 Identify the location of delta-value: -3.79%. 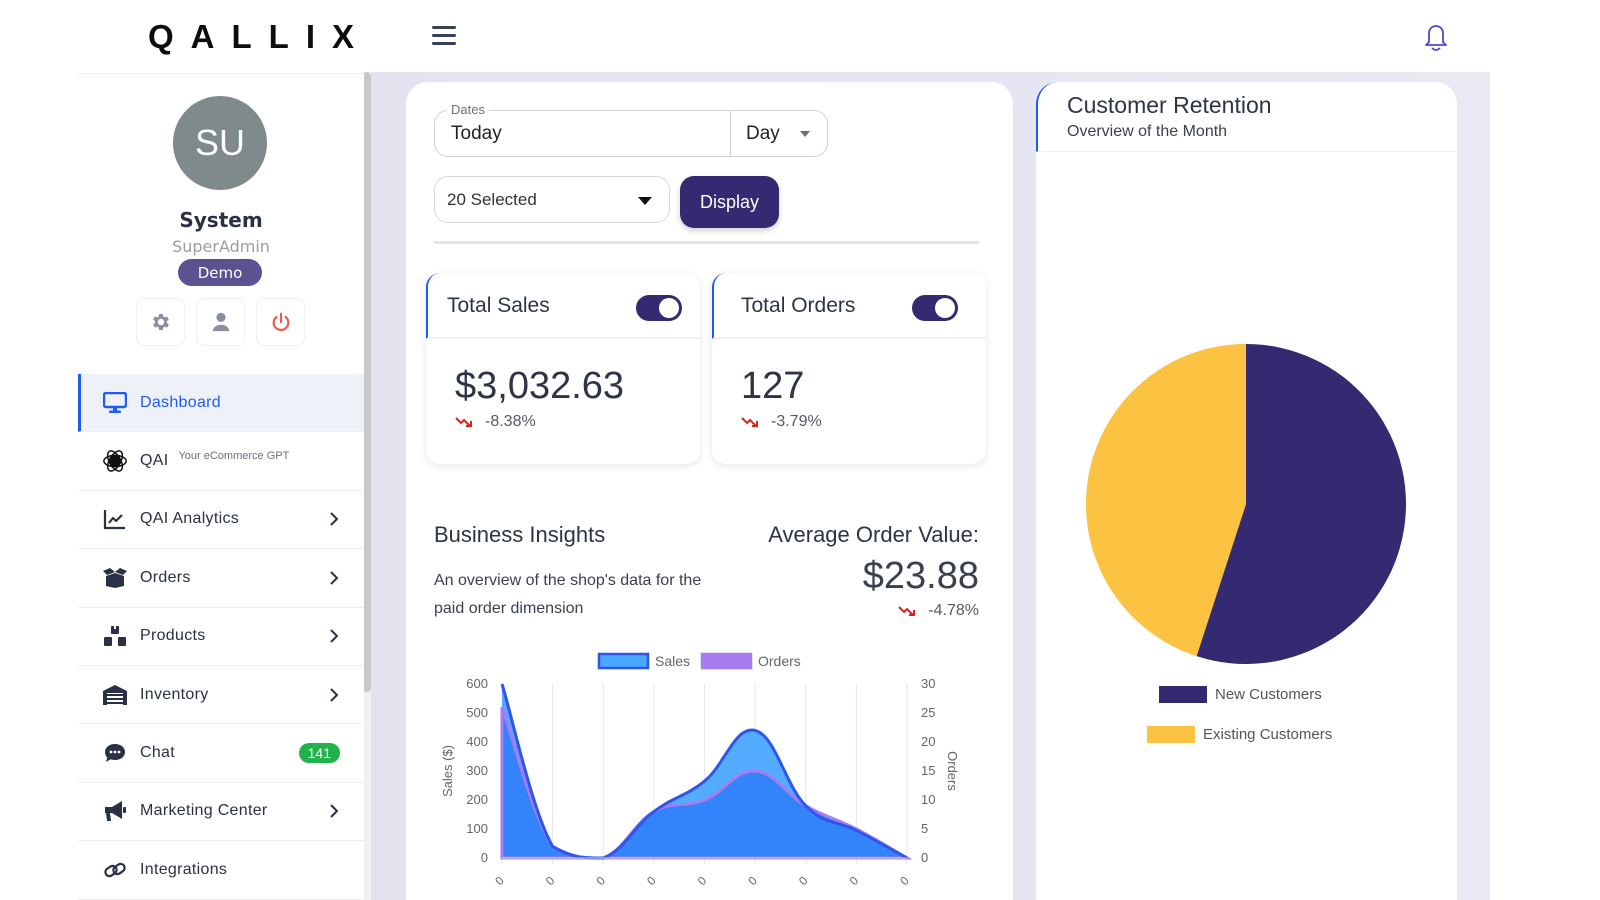
(796, 421).